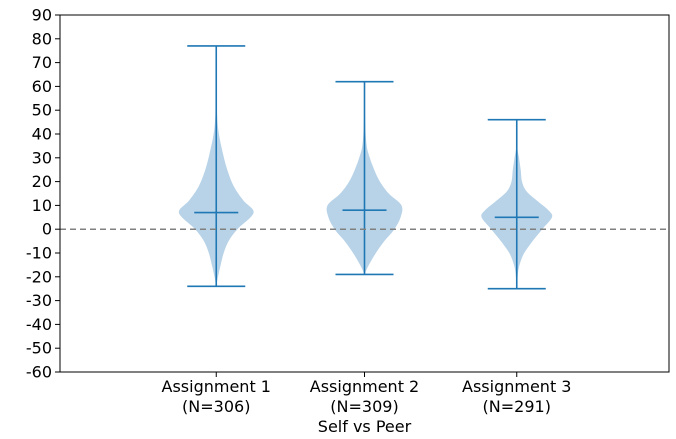  What do you see at coordinates (42, 157) in the screenshot?
I see `y-tick-label: 30` at bounding box center [42, 157].